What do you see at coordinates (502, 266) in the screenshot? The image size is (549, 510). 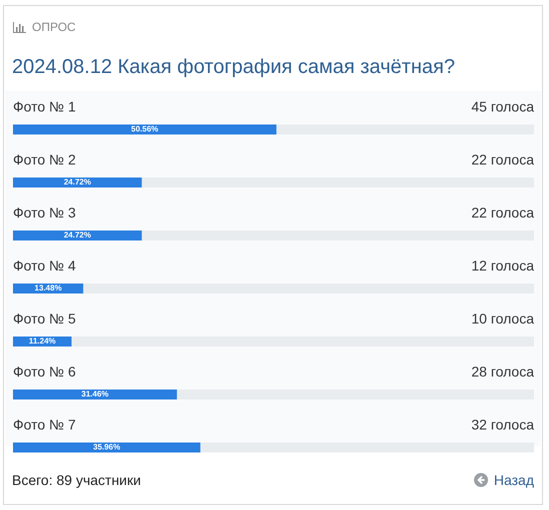 I see `annotation: 12 голоса` at bounding box center [502, 266].